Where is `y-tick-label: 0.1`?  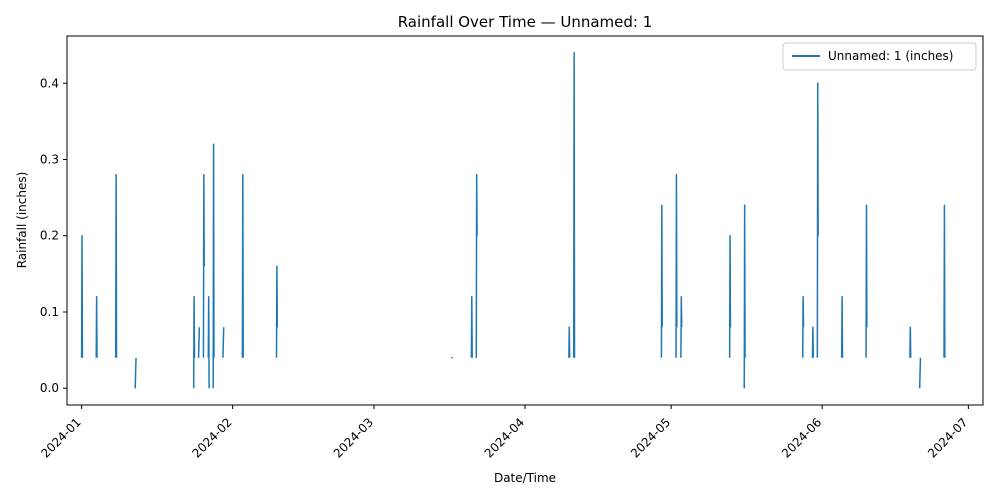 y-tick-label: 0.1 is located at coordinates (49, 312).